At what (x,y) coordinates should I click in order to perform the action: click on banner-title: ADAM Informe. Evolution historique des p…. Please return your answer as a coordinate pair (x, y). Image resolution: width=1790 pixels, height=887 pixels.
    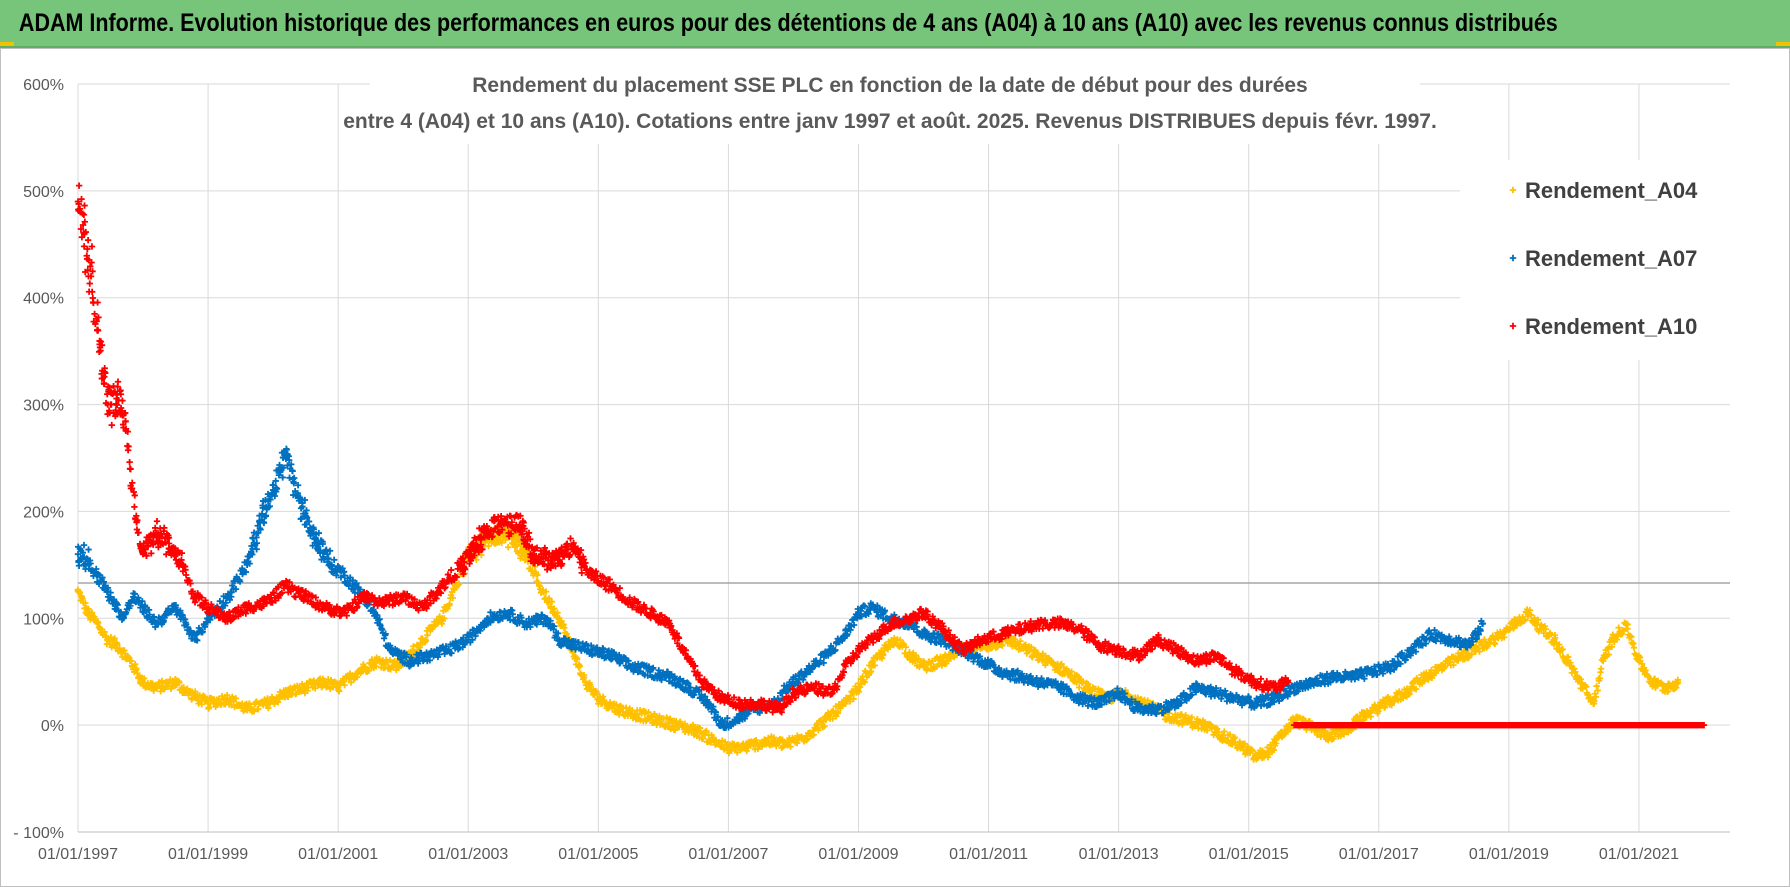
    Looking at the image, I should click on (788, 22).